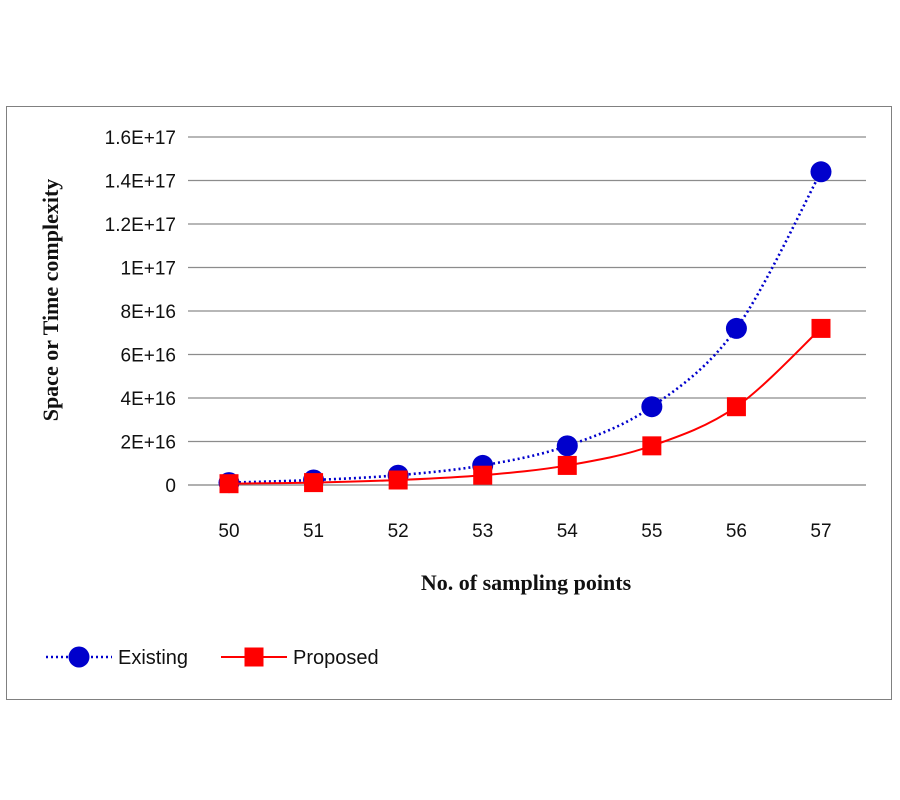  Describe the element at coordinates (140, 138) in the screenshot. I see `y-tick-label: 1.6E+17` at that location.